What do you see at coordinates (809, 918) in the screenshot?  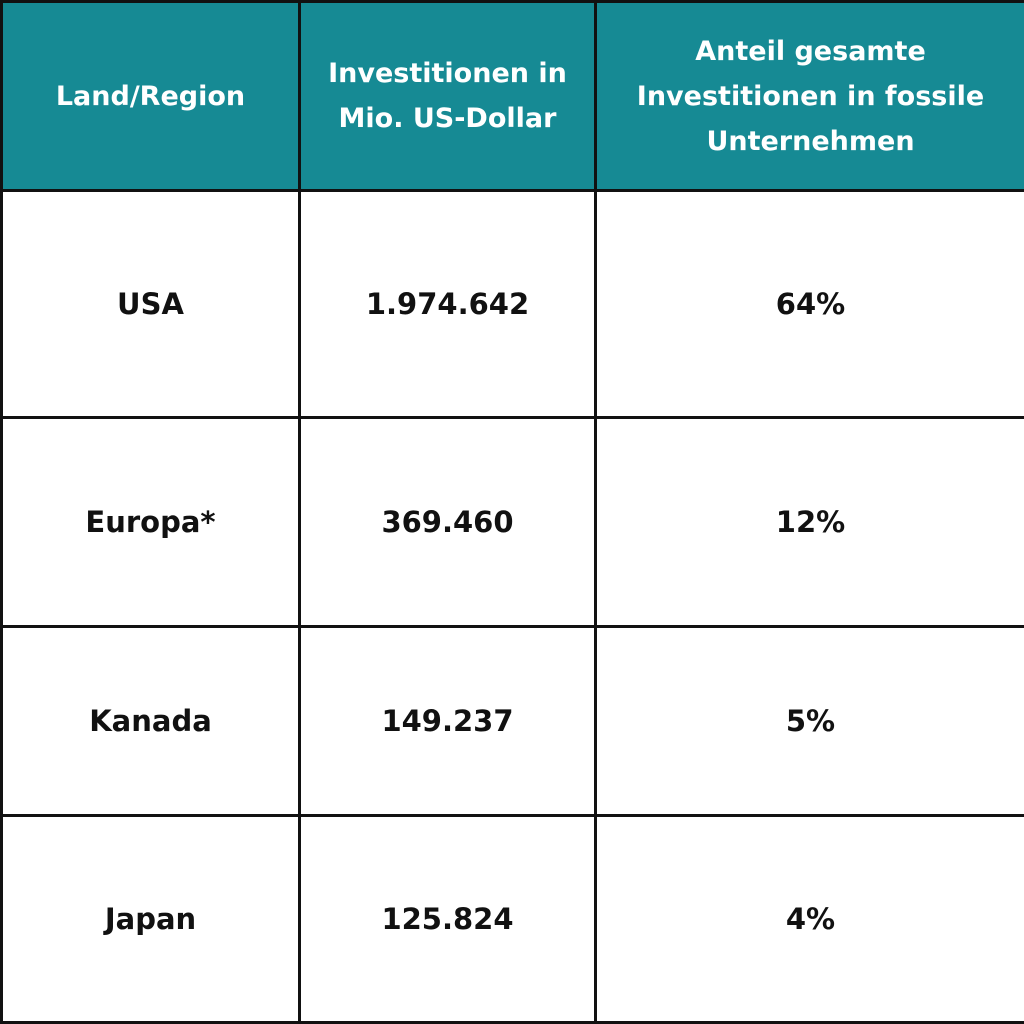 I see `cell-share: 4%` at bounding box center [809, 918].